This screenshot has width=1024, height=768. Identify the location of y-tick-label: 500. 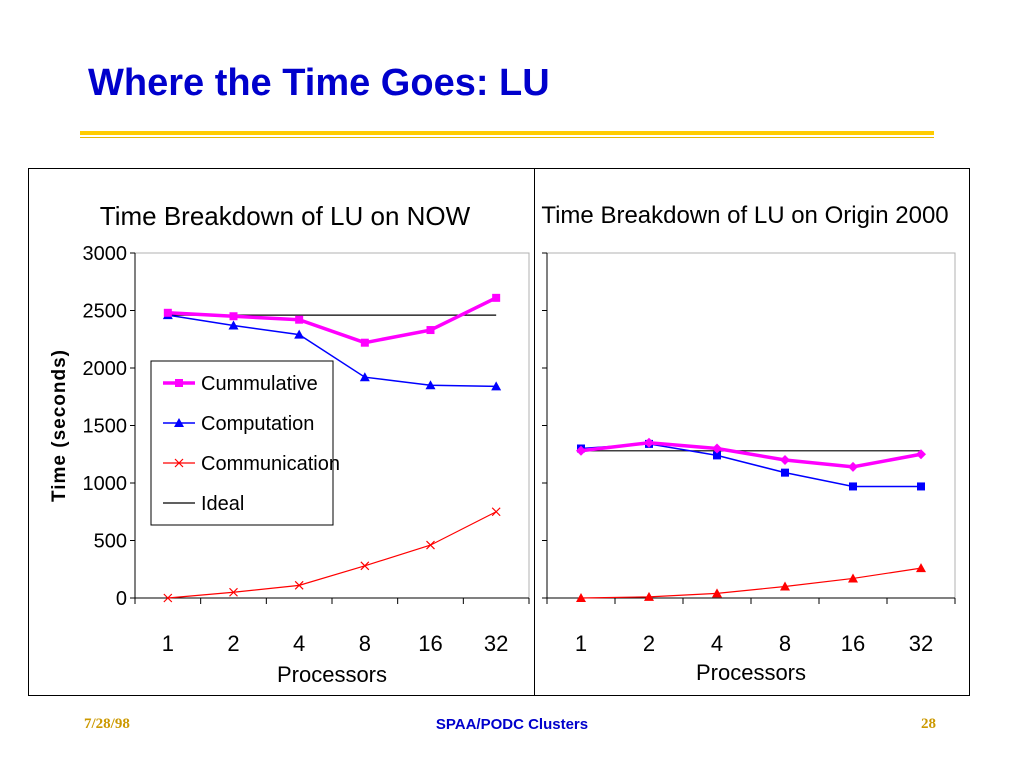
(110, 542).